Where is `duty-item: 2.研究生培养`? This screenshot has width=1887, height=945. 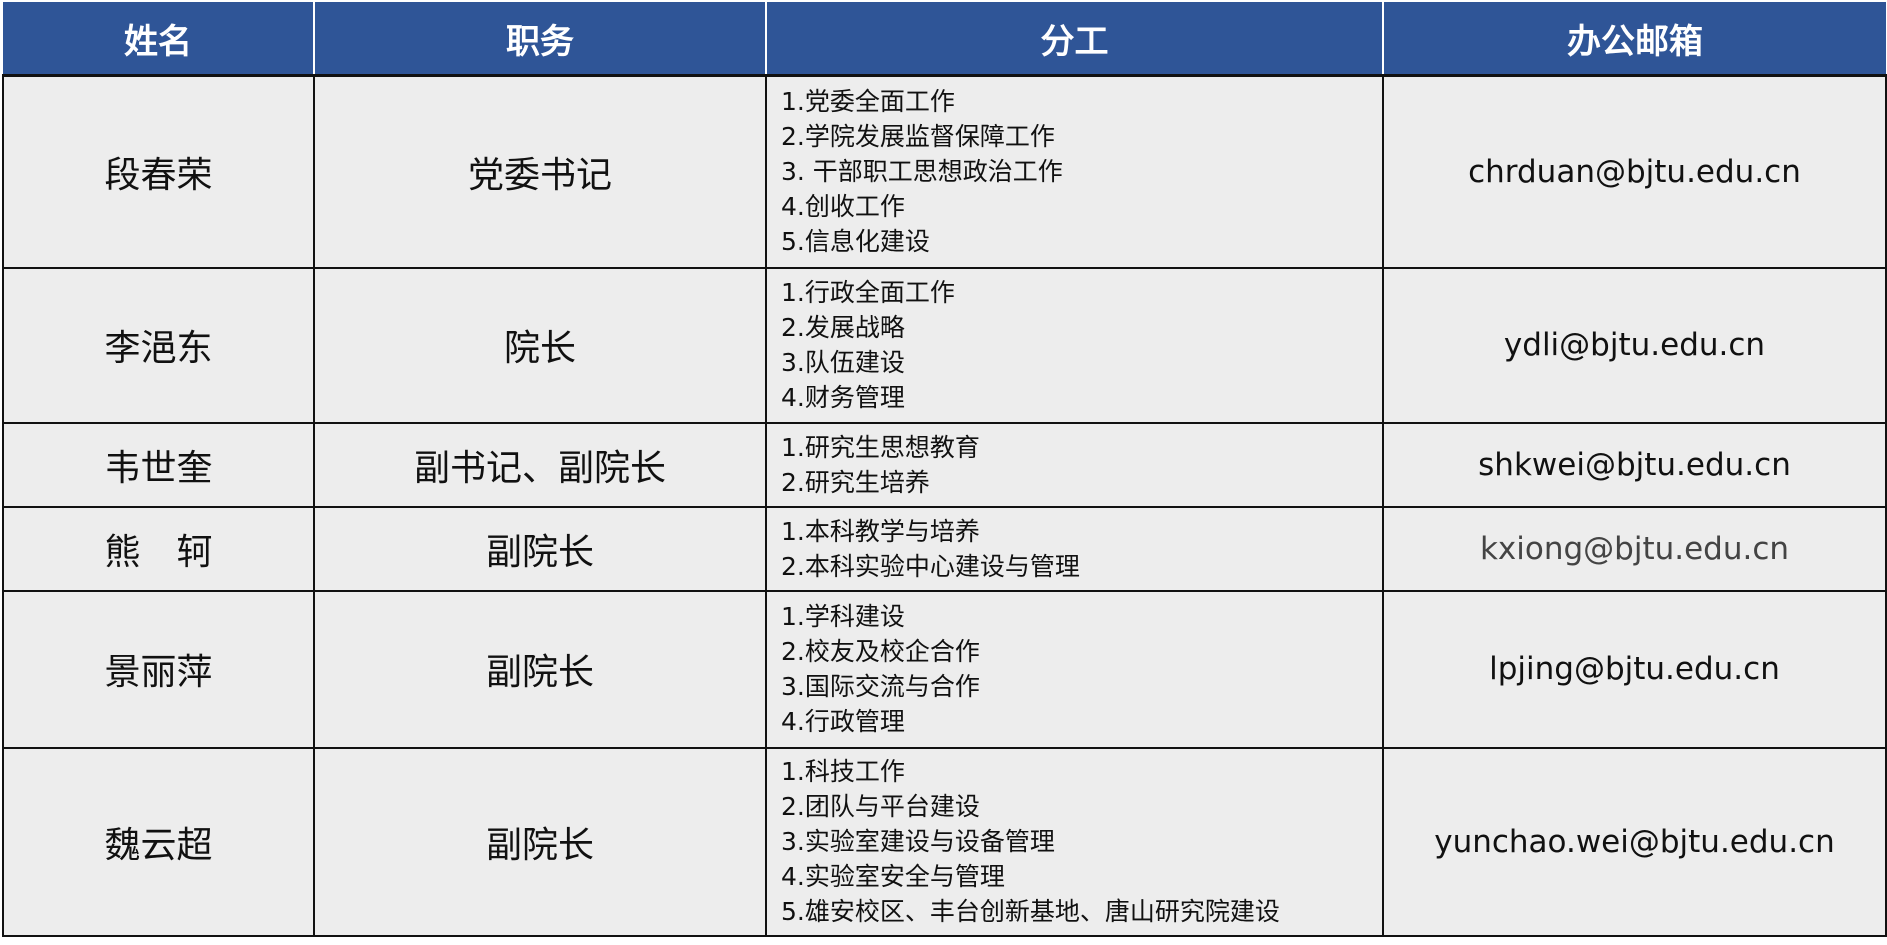 duty-item: 2.研究生培养 is located at coordinates (855, 482).